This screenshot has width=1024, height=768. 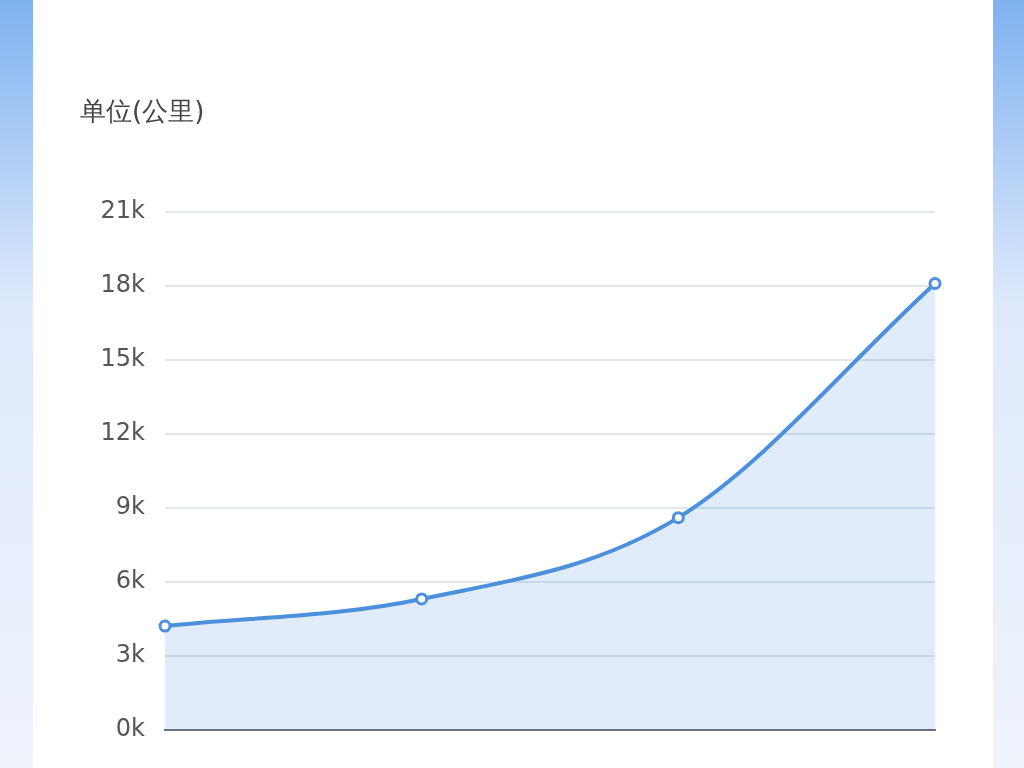 I want to click on y-axis-title: 单位(公里), so click(x=142, y=111).